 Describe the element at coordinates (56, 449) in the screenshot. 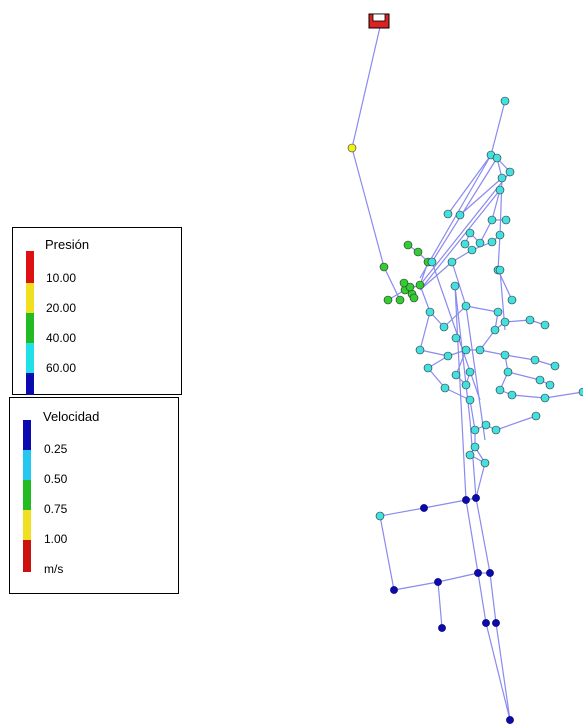

I see `velocity-label: 0.25` at that location.